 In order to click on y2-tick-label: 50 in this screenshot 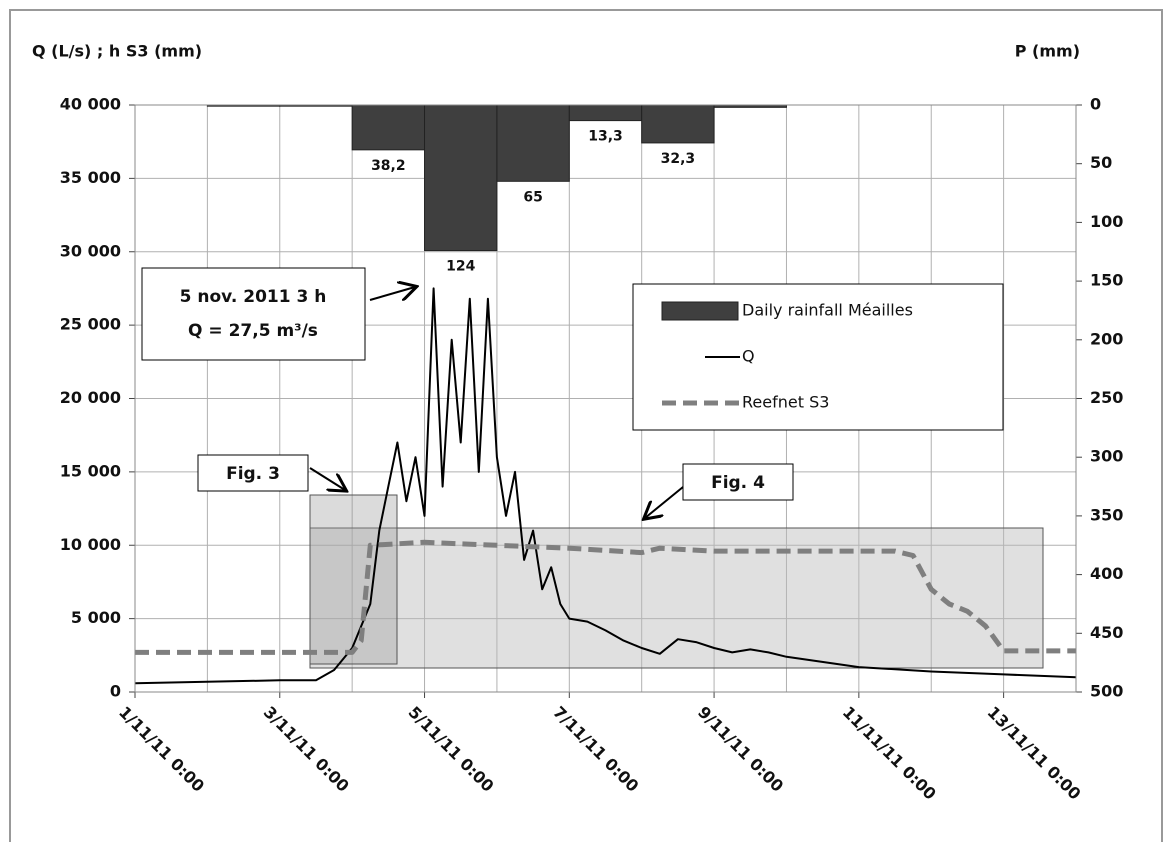, I will do `click(1101, 162)`.